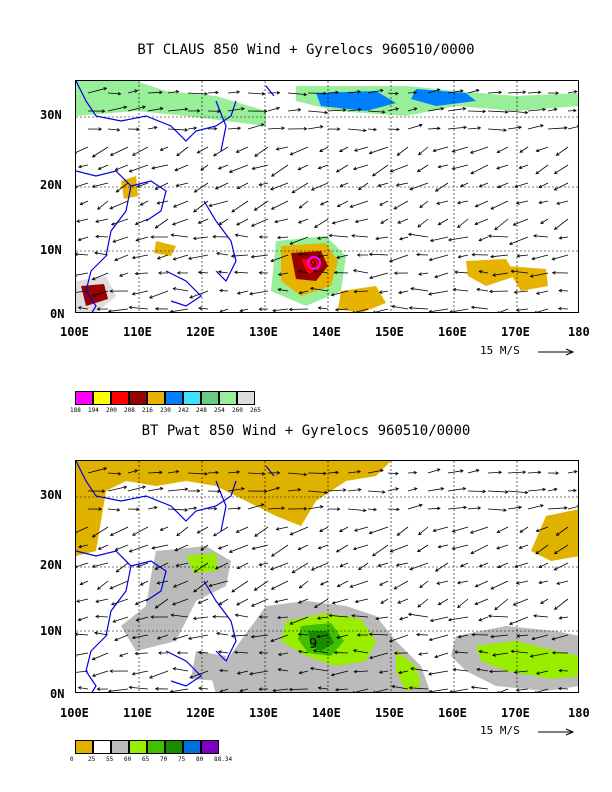 Image resolution: width=612 pixels, height=792 pixels. I want to click on panel2-storm-marker: 9, so click(313, 644).